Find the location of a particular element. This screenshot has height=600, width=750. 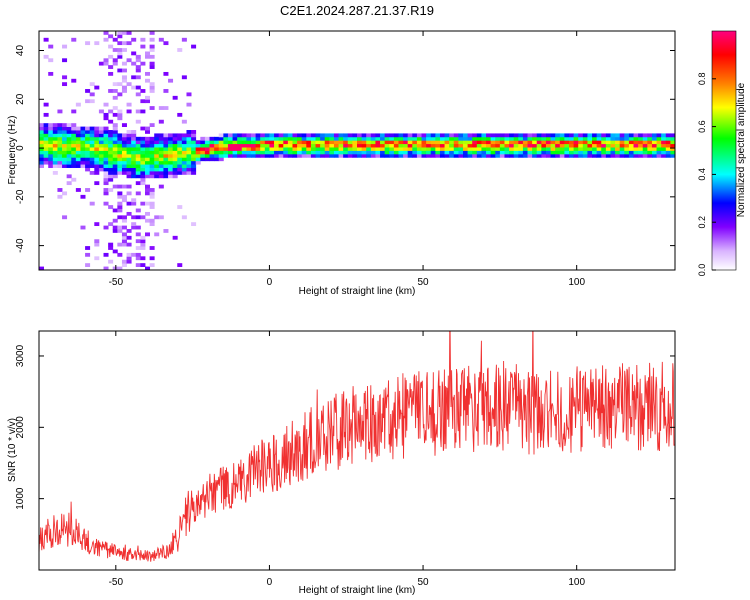

colorbar-tick-label: 0.4 is located at coordinates (702, 174).